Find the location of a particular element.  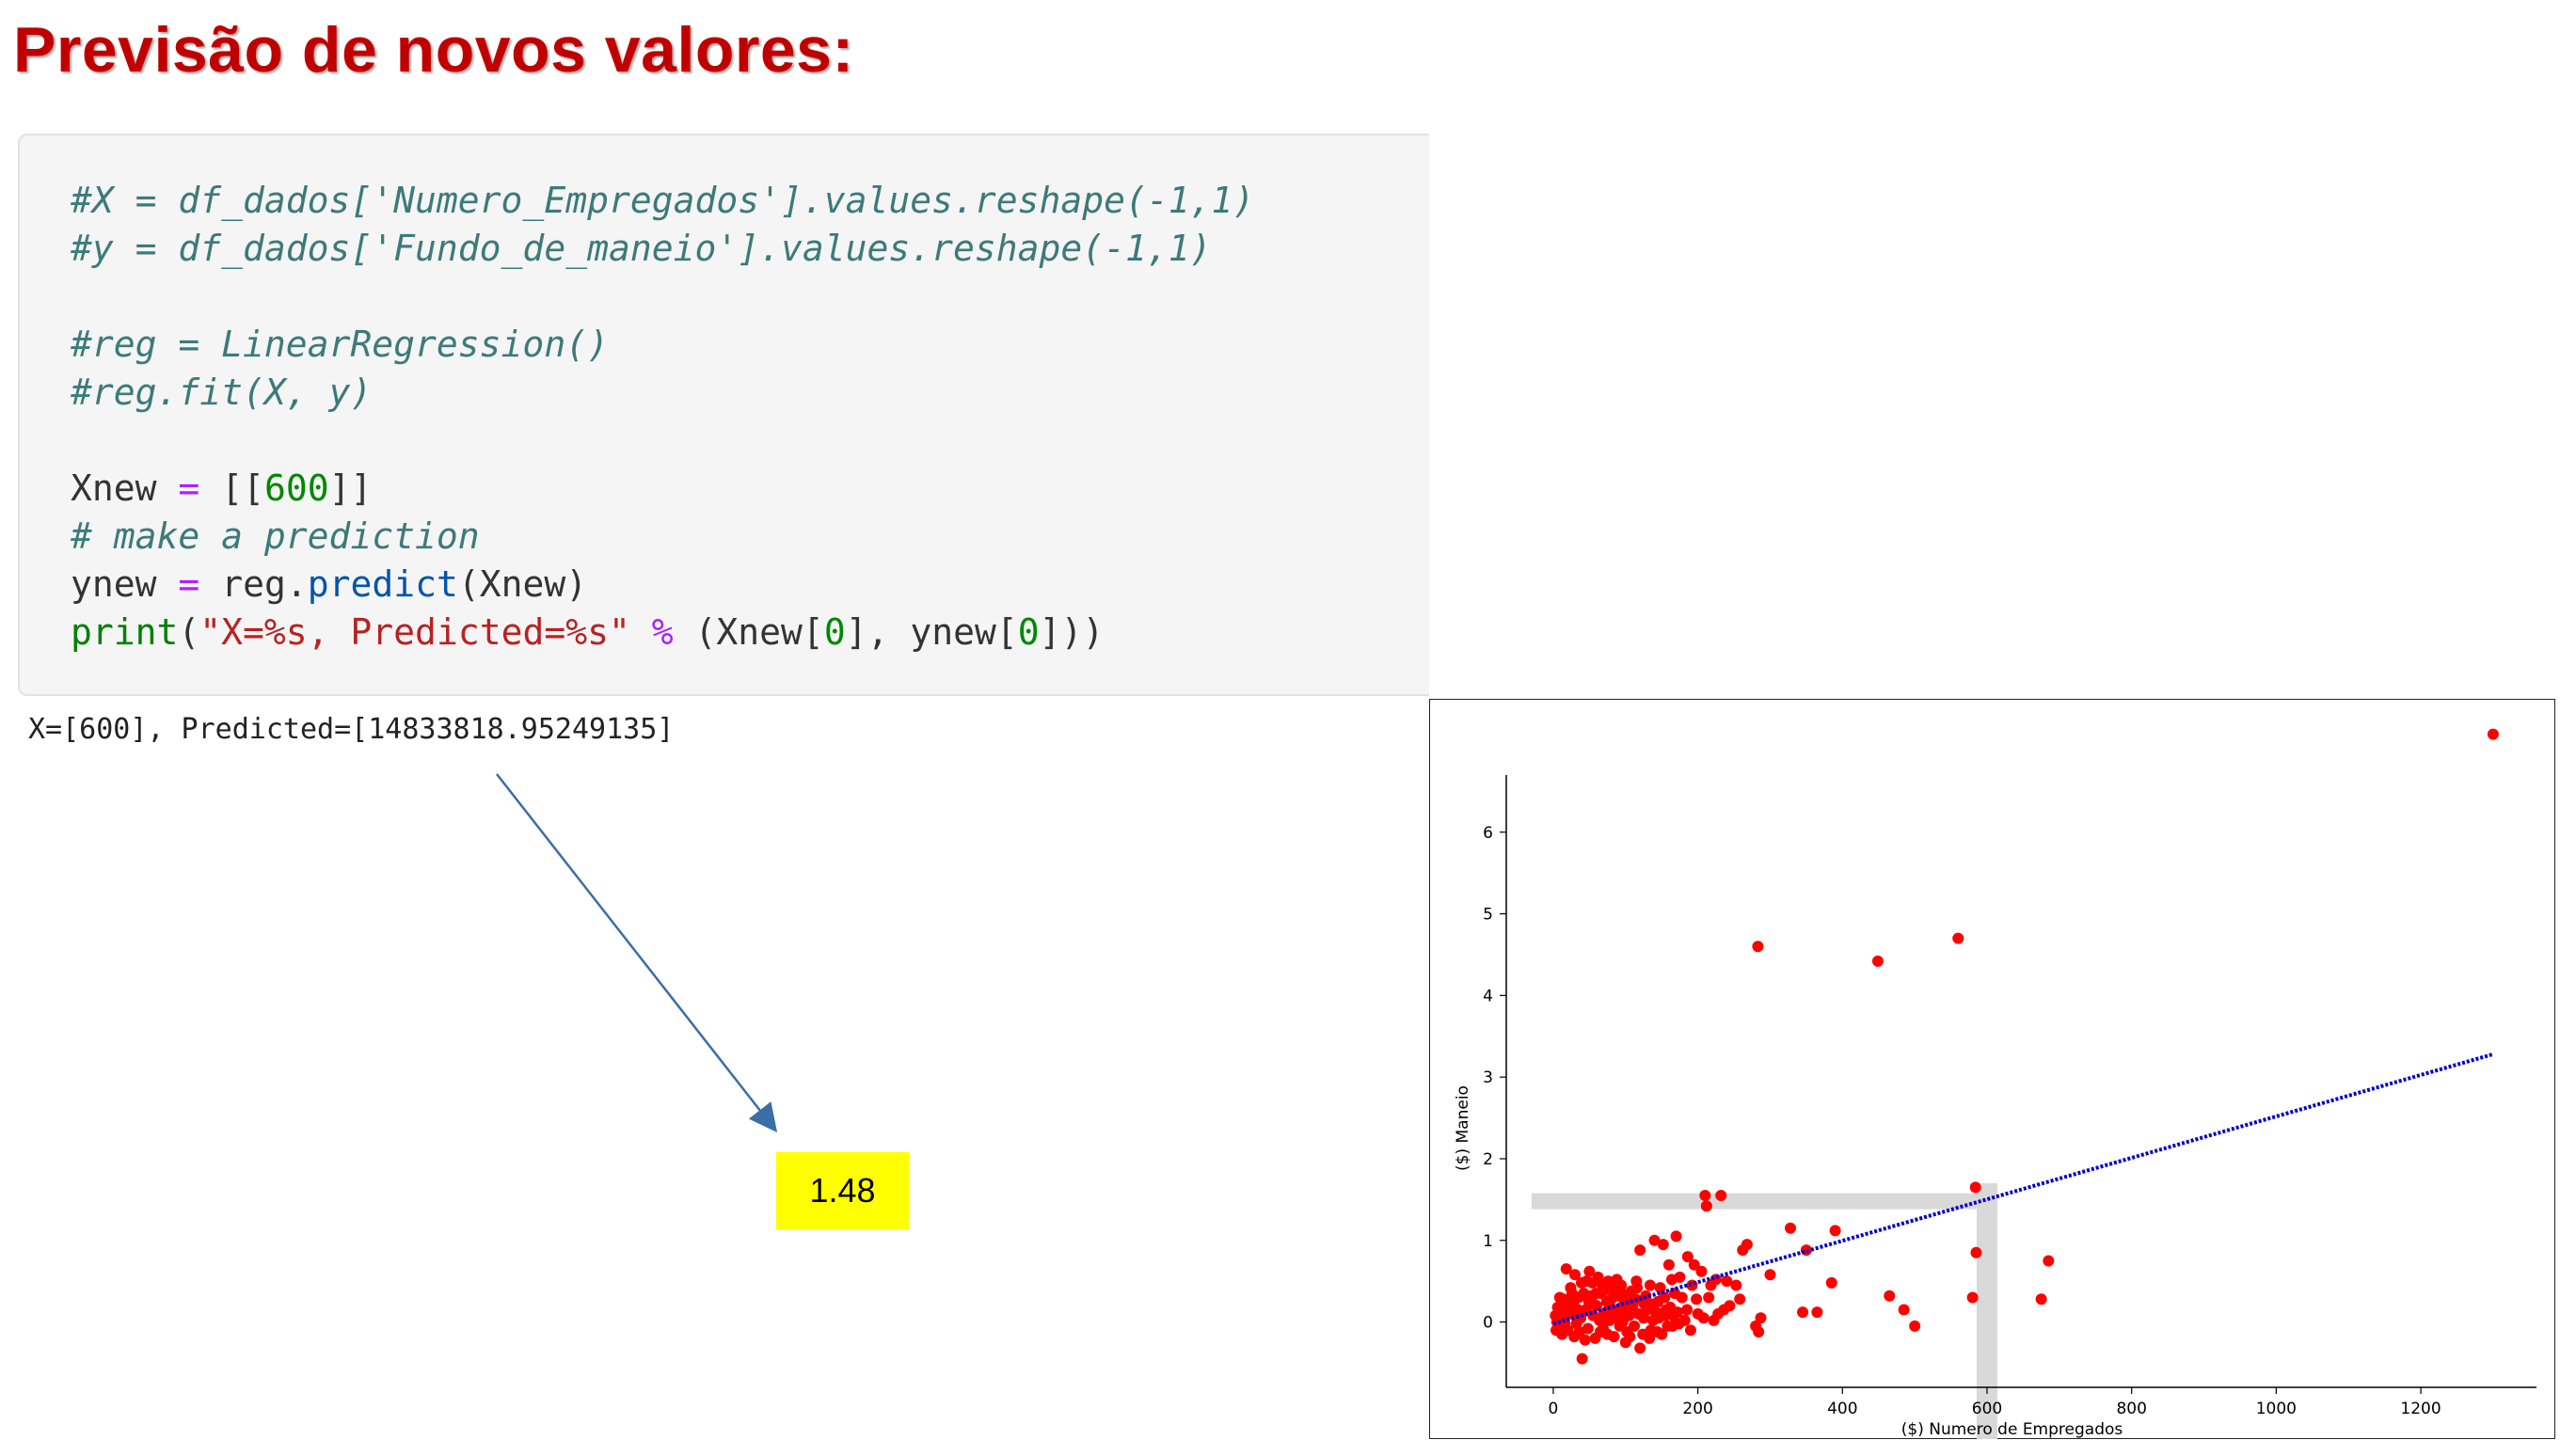

slide-title: Previsão de novos valores: is located at coordinates (433, 50).